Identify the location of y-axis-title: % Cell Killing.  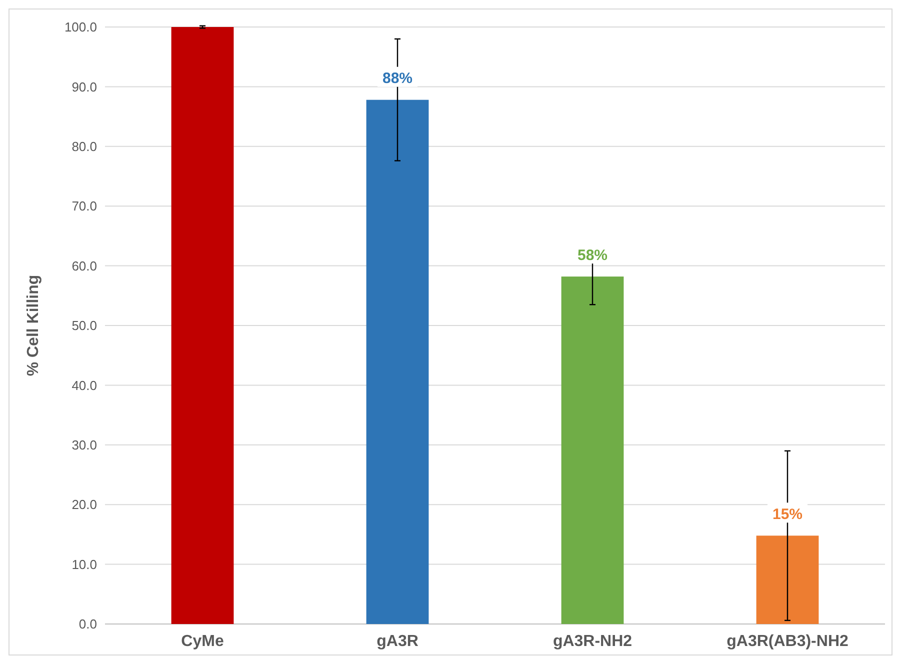
(33, 325).